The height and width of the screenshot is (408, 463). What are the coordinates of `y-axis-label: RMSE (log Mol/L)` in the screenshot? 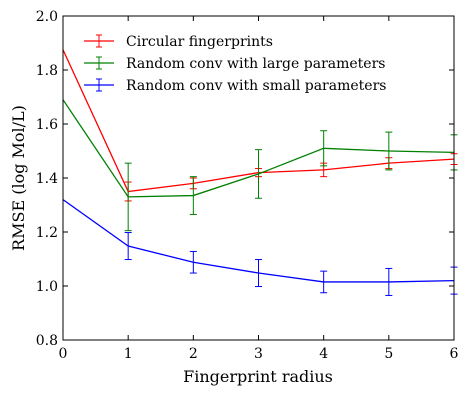 It's located at (18, 178).